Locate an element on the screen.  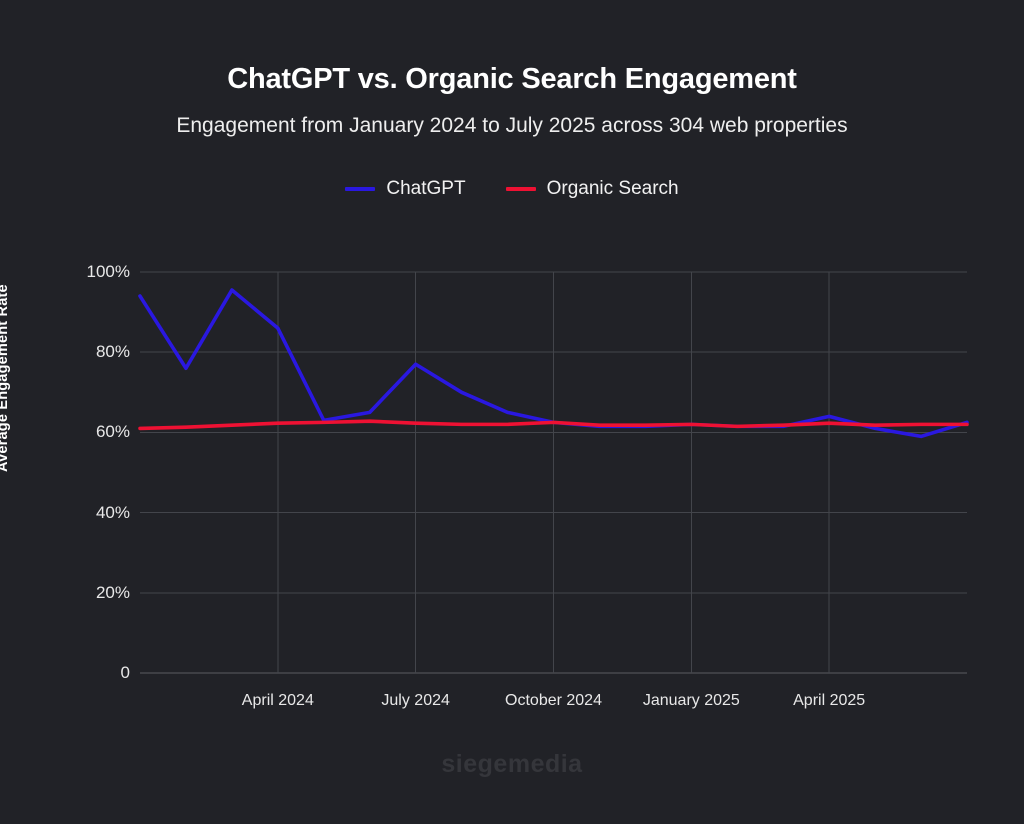
chart-legend: ChatGPT Organic Search is located at coordinates (512, 189).